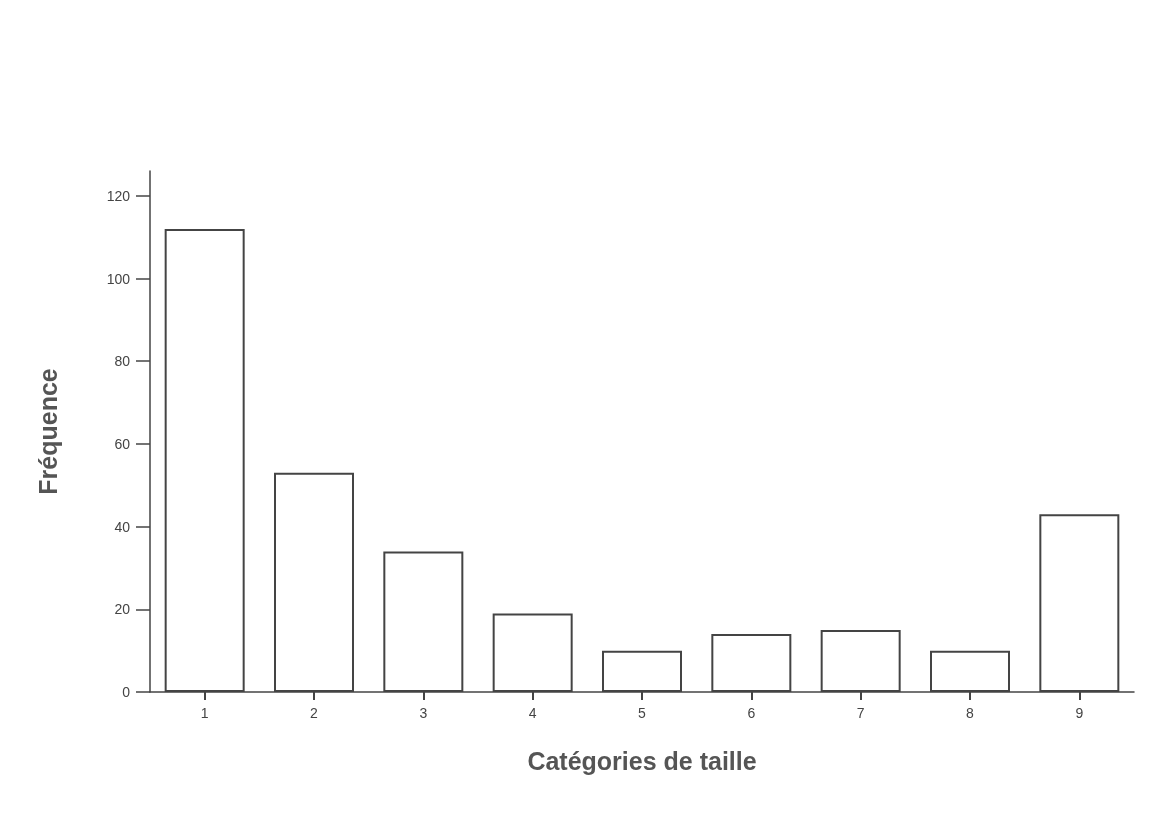  I want to click on y-tick-label: 60, so click(122, 443).